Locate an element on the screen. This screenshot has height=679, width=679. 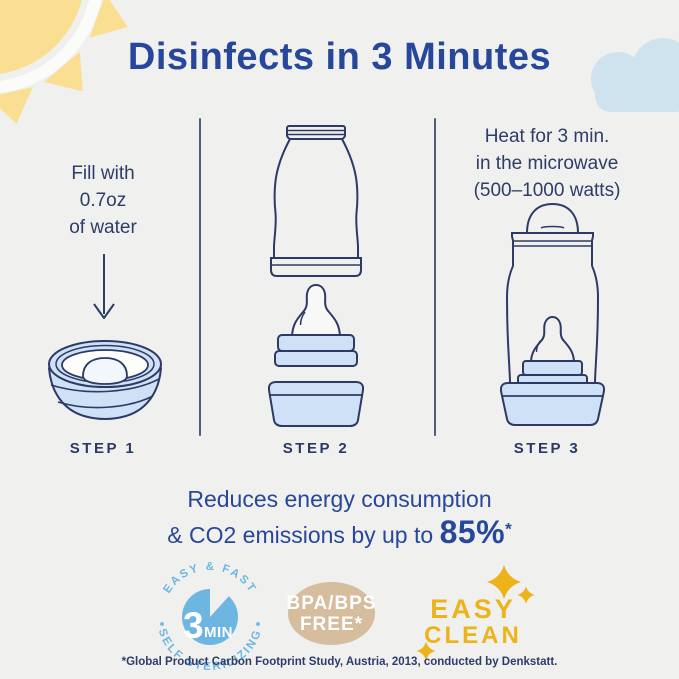
footnote-marker: * is located at coordinates (508, 529).